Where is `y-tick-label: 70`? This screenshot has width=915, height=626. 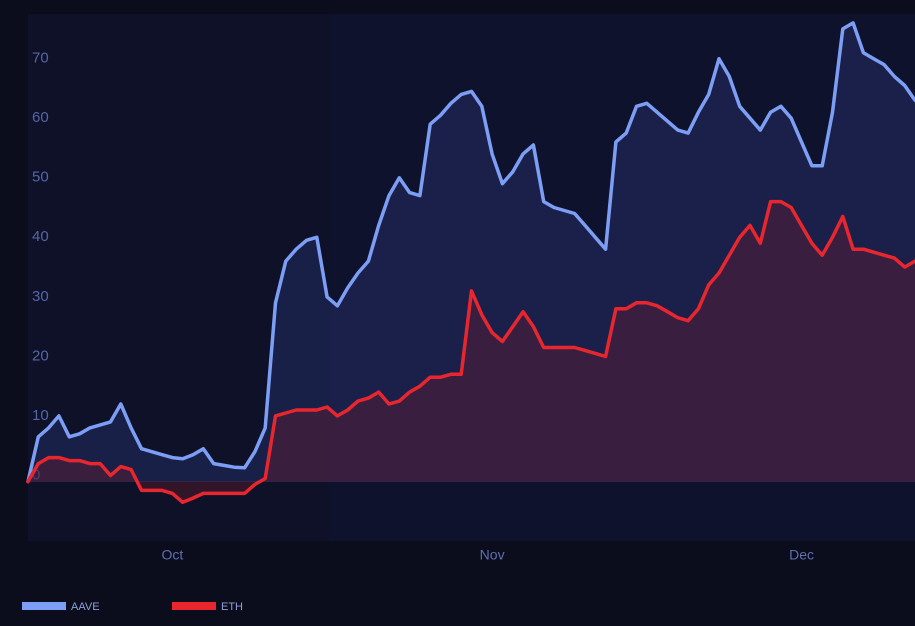 y-tick-label: 70 is located at coordinates (40, 58).